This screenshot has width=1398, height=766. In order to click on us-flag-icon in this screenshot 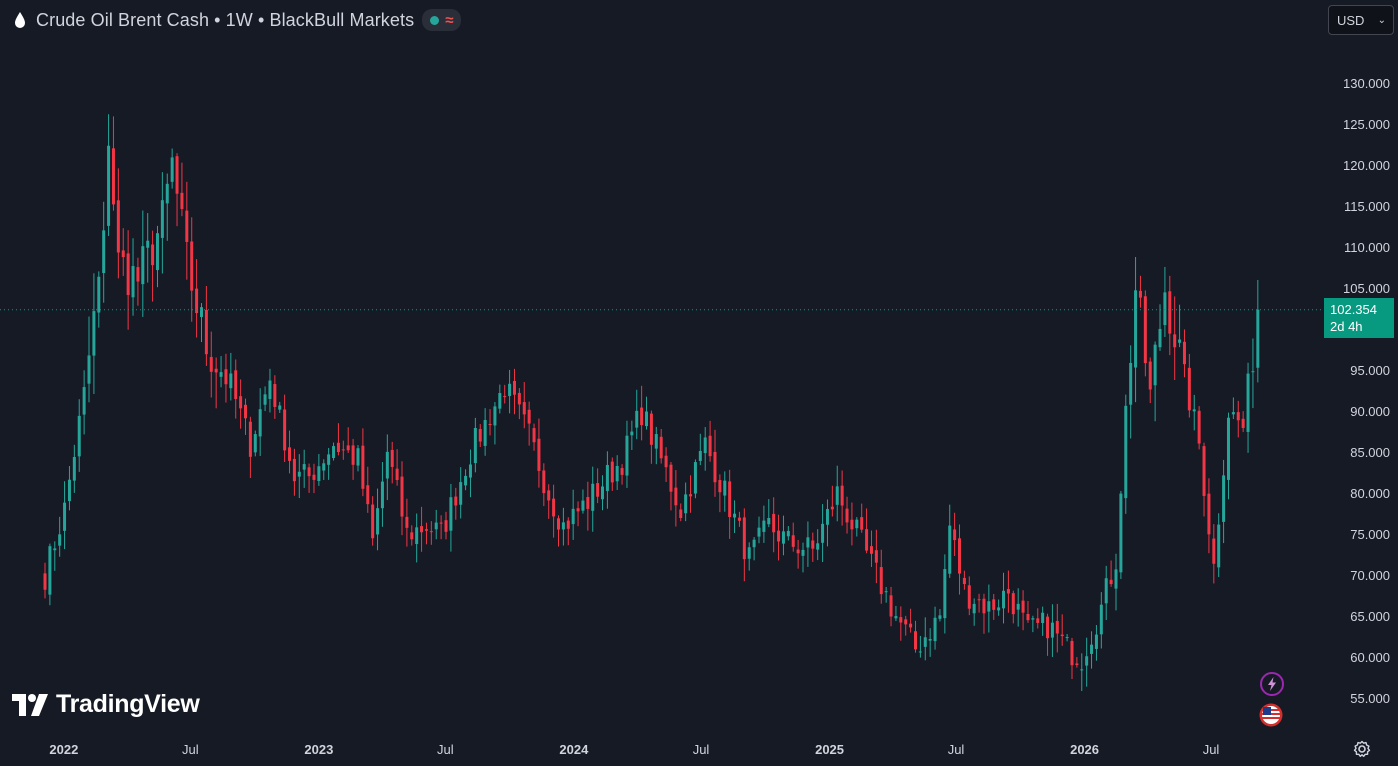, I will do `click(1271, 715)`.